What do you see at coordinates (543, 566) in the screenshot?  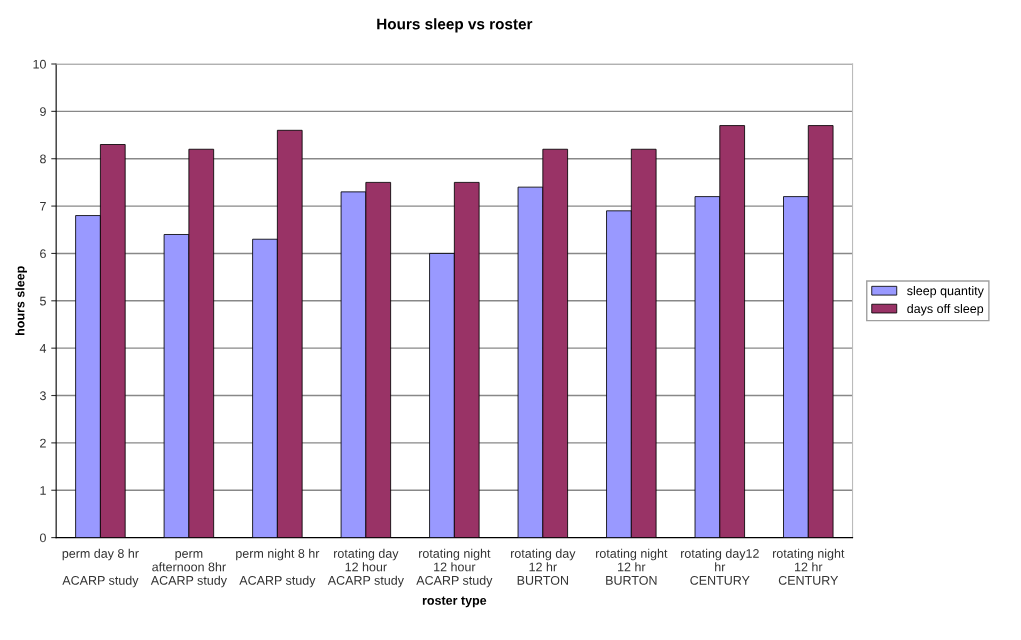 I see `x-tick-label: rotating day 12 hr BURTON` at bounding box center [543, 566].